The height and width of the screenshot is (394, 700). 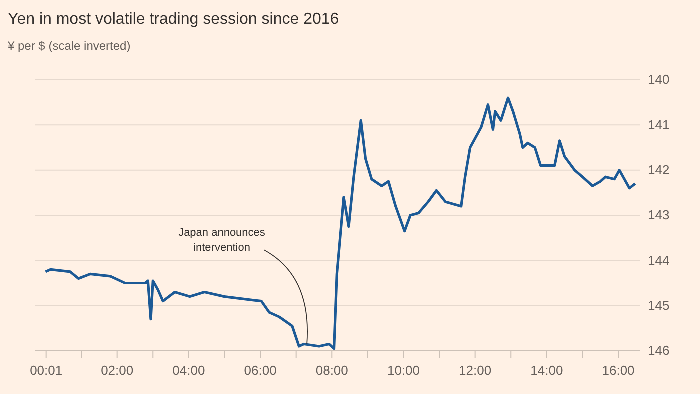 I want to click on x-tick-label: 12:00, so click(x=475, y=370).